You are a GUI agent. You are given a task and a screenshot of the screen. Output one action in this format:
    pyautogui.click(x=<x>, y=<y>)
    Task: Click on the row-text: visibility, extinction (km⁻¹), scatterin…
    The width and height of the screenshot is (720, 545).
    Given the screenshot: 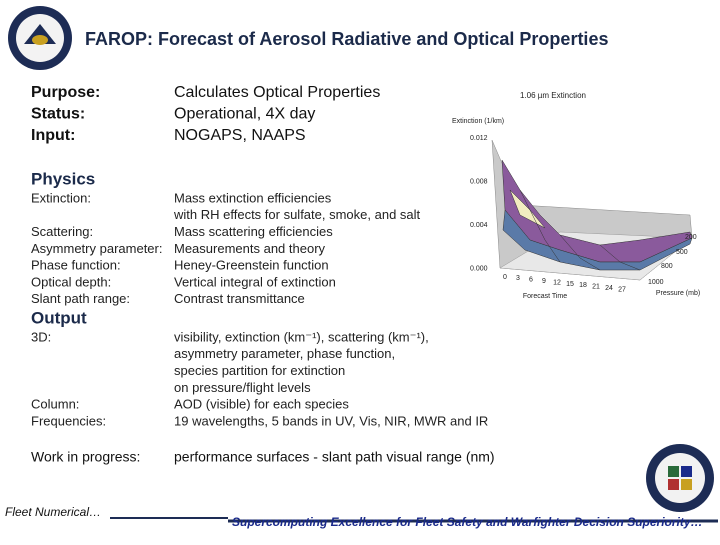 What is the action you would take?
    pyautogui.click(x=301, y=336)
    